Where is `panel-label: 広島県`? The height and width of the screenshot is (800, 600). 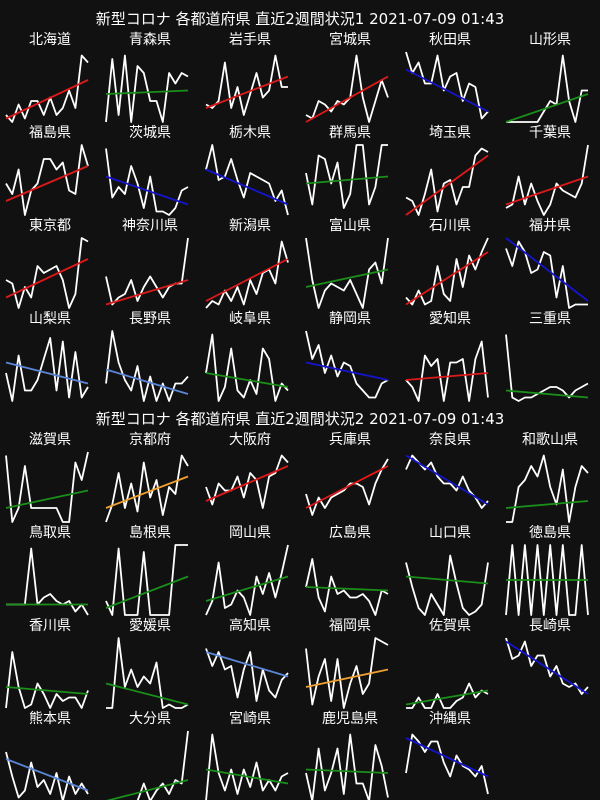 panel-label: 広島県 is located at coordinates (350, 533).